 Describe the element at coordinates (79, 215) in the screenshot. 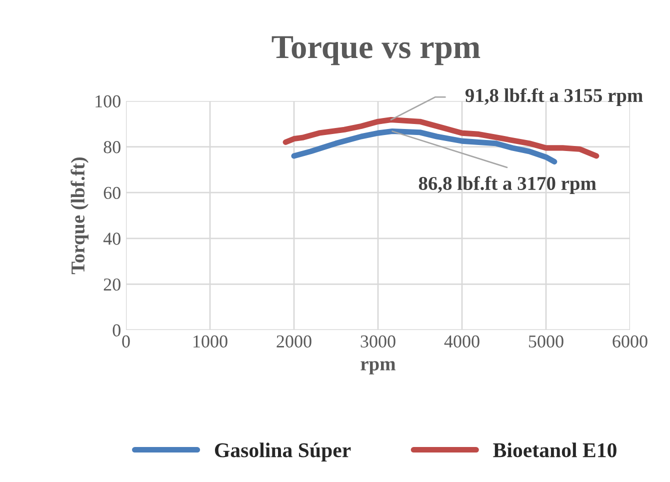

I see `y-axis-title: Torque (lbf.ft)` at that location.